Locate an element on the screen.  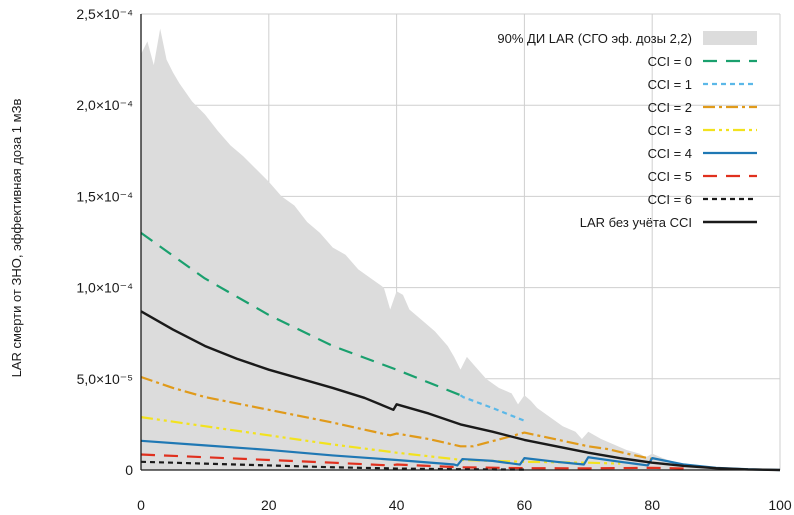
legend-label-3: CCI = 3 is located at coordinates (670, 130).